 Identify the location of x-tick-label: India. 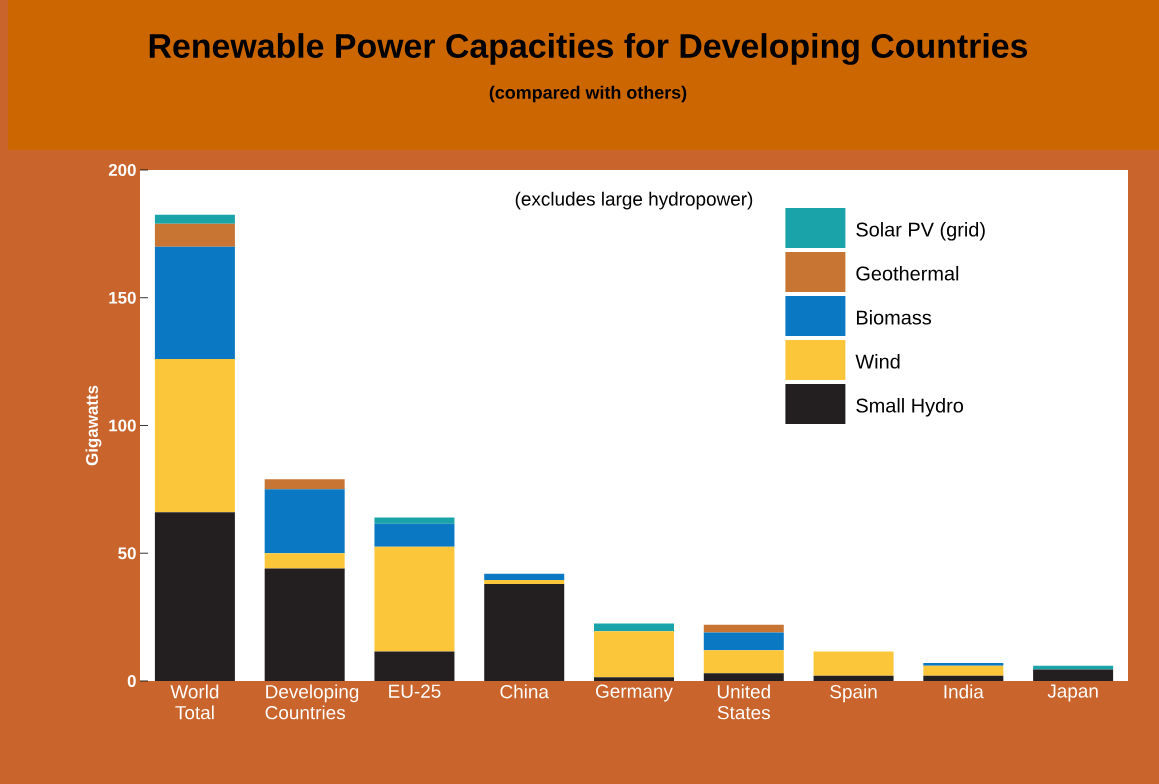
(964, 691).